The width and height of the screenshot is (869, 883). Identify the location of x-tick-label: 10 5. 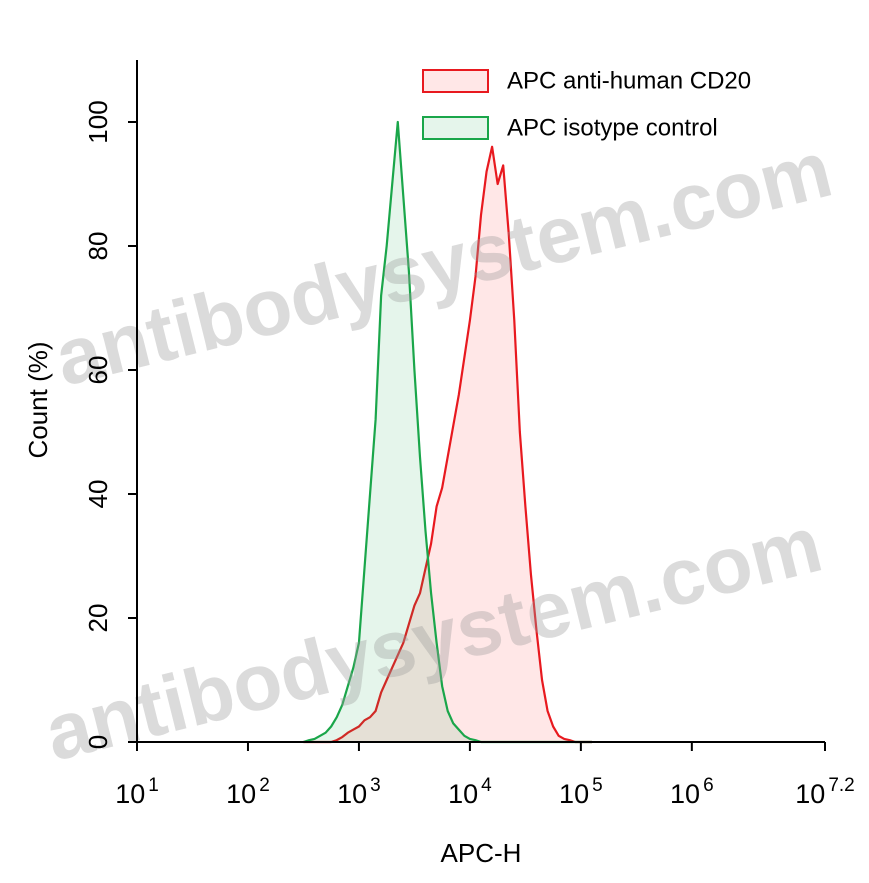
(581, 792).